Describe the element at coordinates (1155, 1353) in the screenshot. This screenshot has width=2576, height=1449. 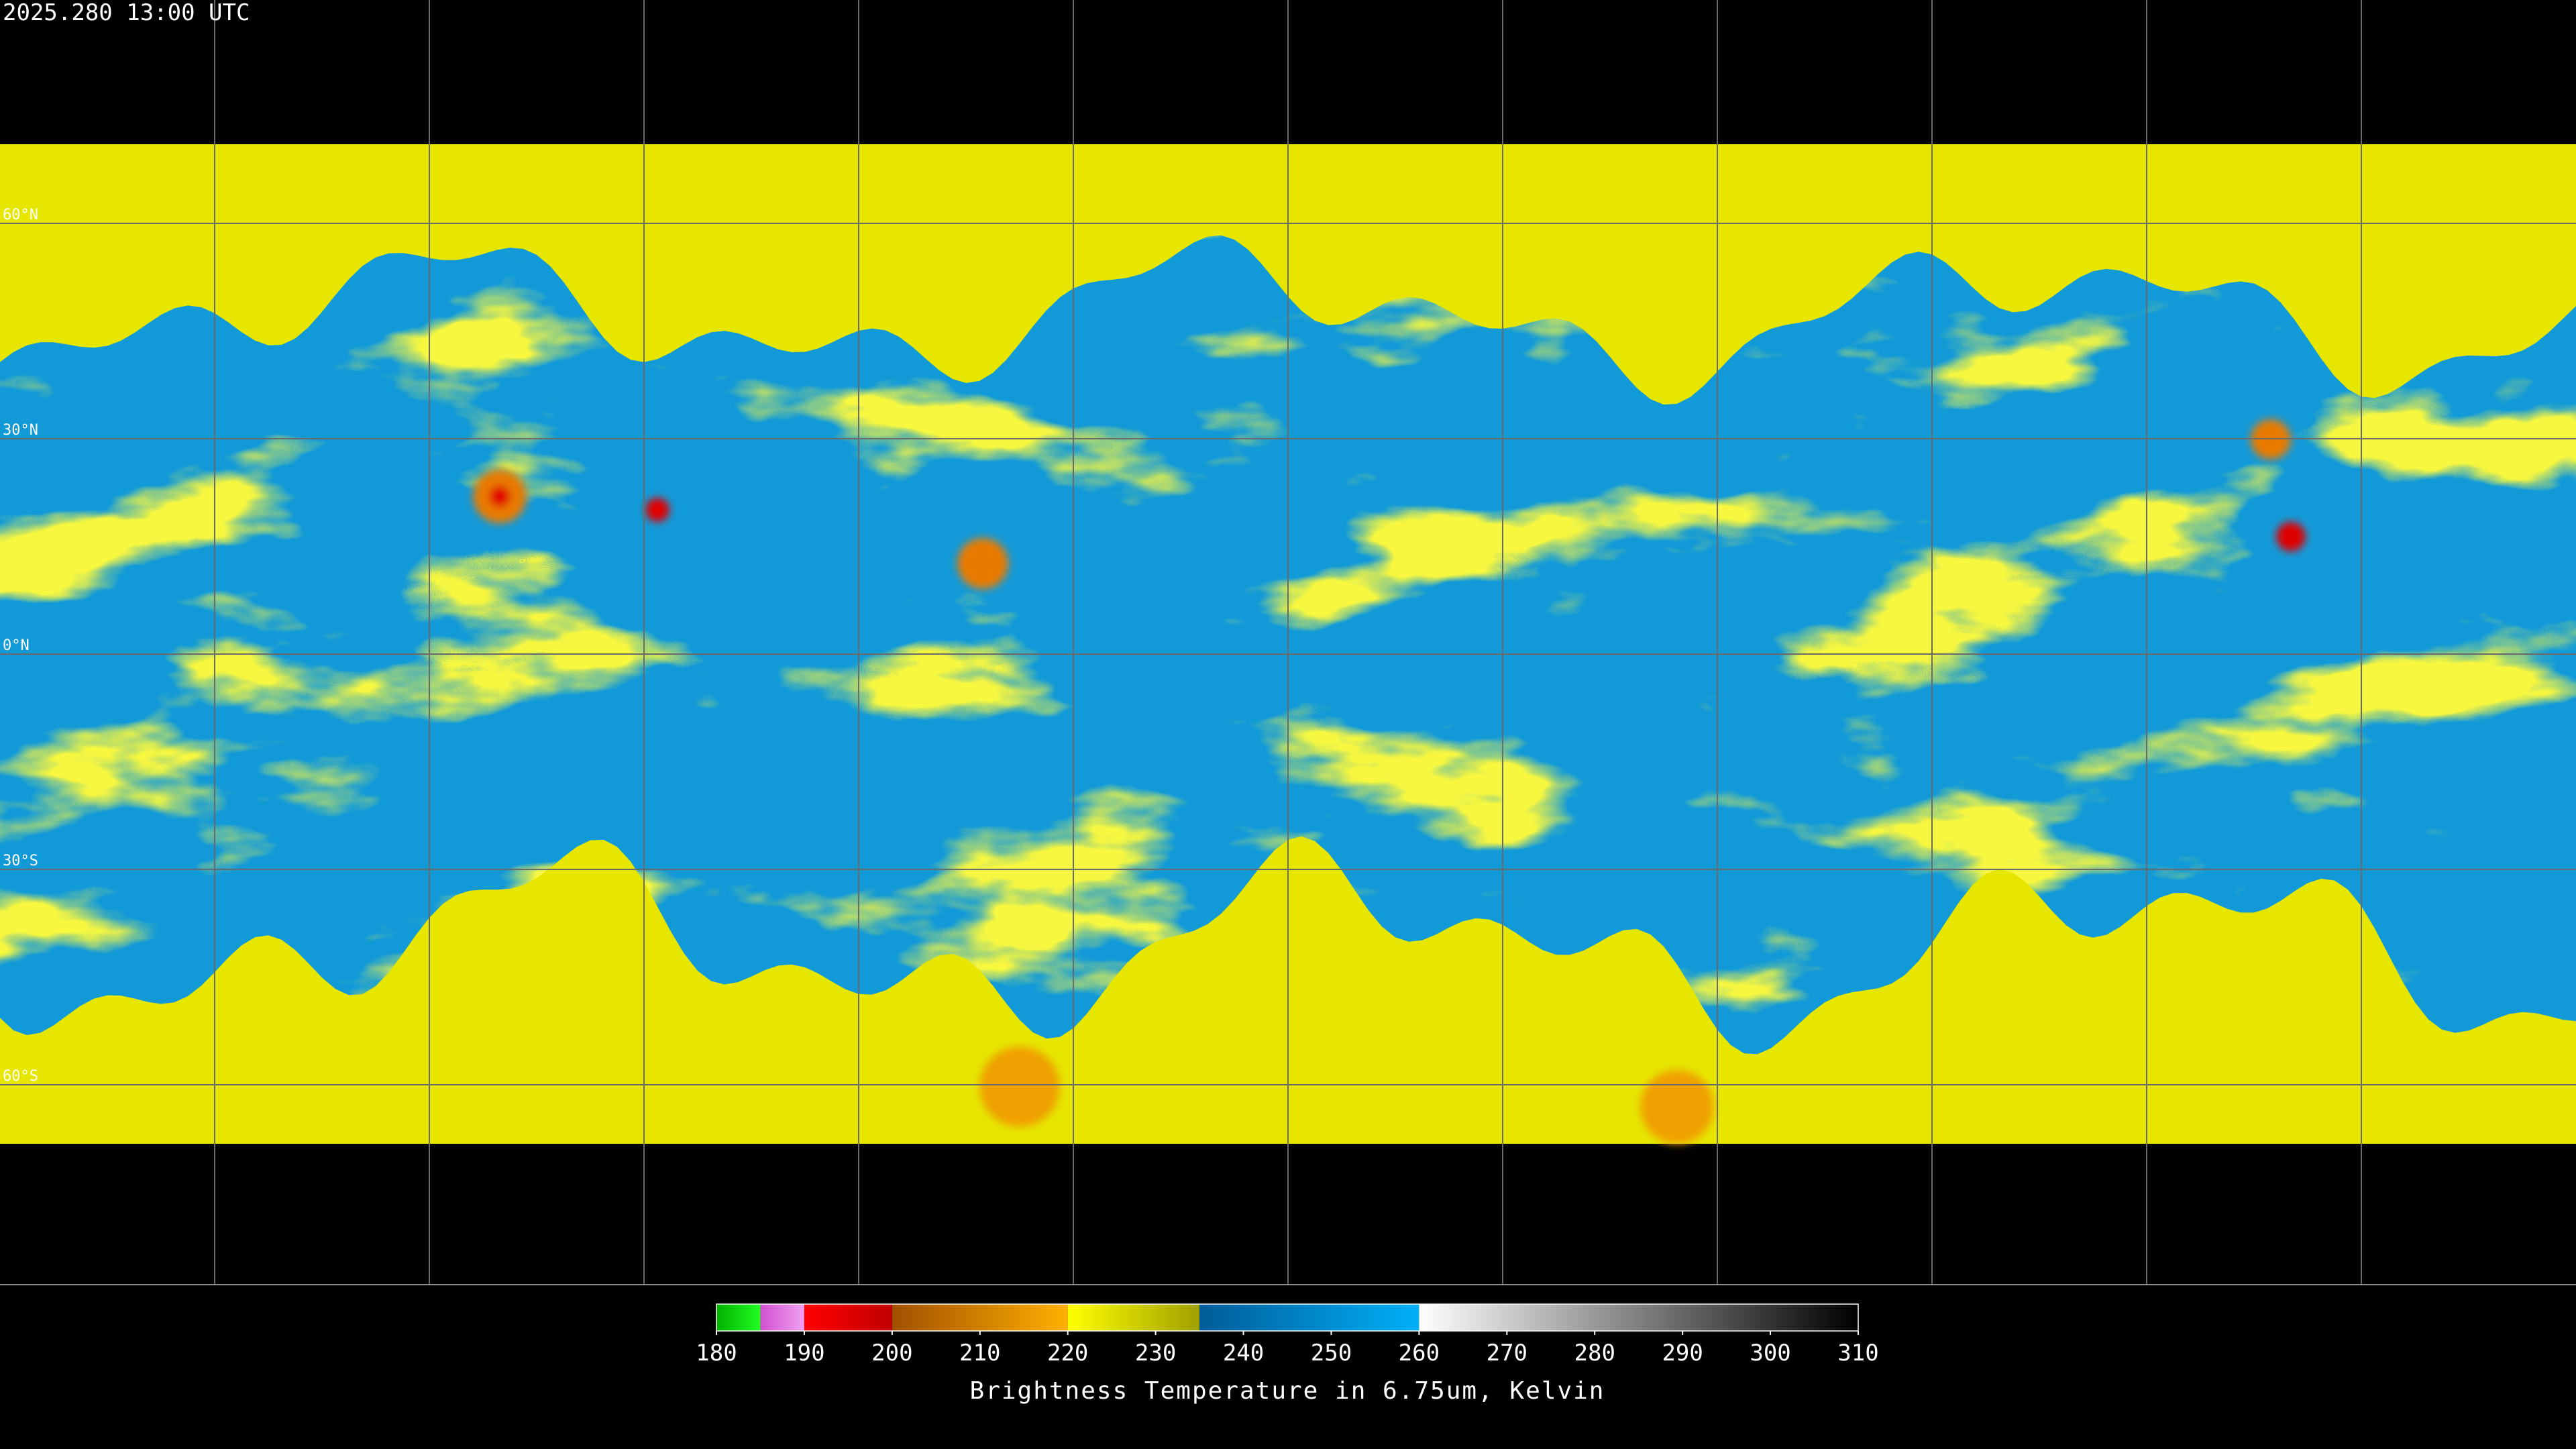
I see `colorbar-tick-label: 230` at that location.